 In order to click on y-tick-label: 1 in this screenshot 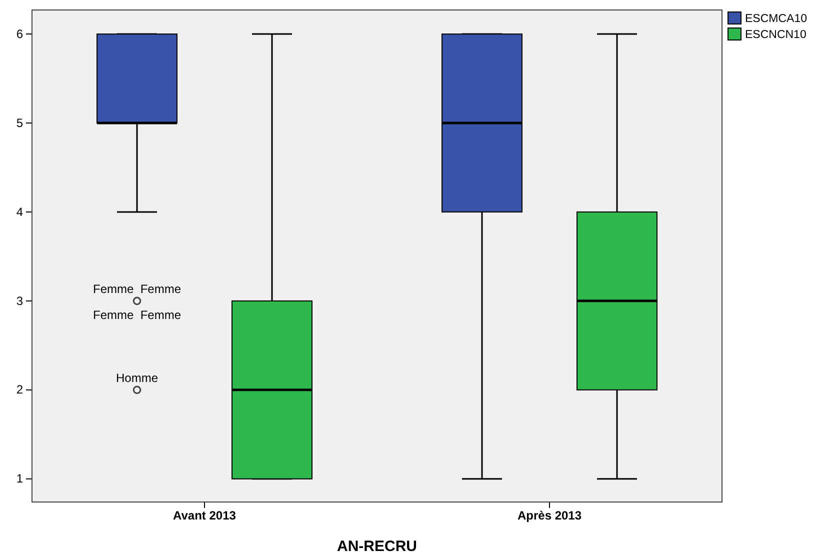, I will do `click(20, 479)`.